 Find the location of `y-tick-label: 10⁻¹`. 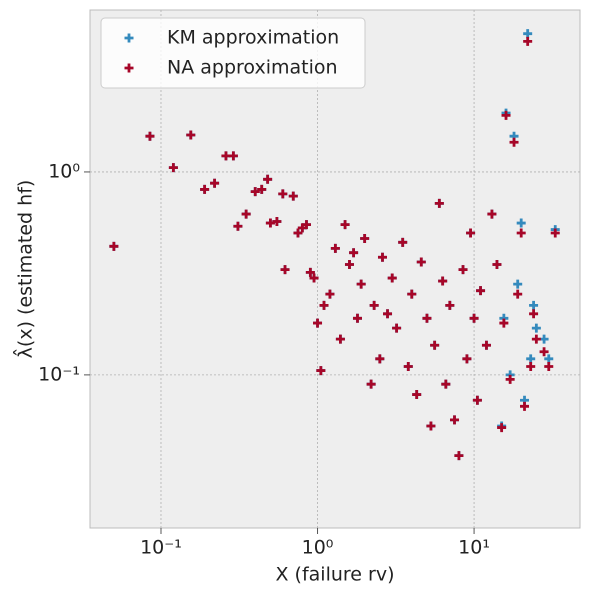

y-tick-label: 10⁻¹ is located at coordinates (59, 374).